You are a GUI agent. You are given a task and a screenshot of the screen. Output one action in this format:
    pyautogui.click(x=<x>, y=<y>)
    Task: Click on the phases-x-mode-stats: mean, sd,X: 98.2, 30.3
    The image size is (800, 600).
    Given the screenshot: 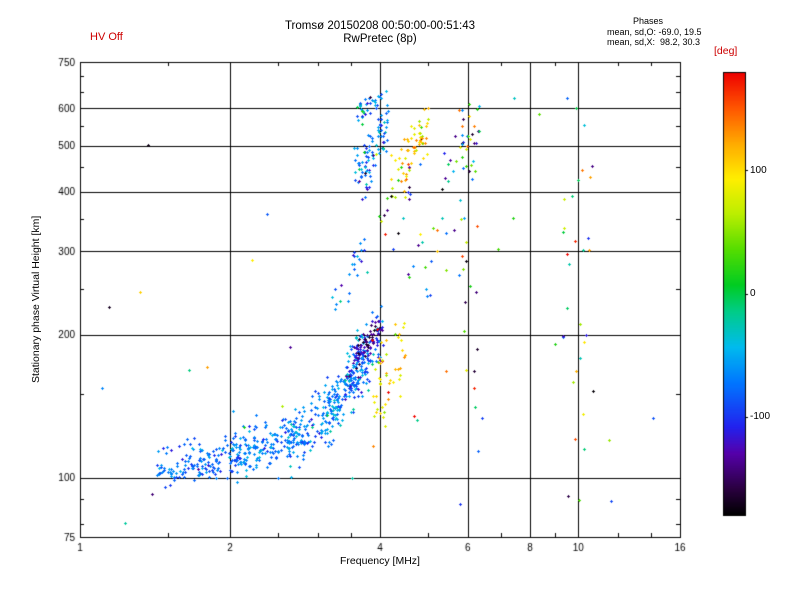 What is the action you would take?
    pyautogui.click(x=654, y=42)
    